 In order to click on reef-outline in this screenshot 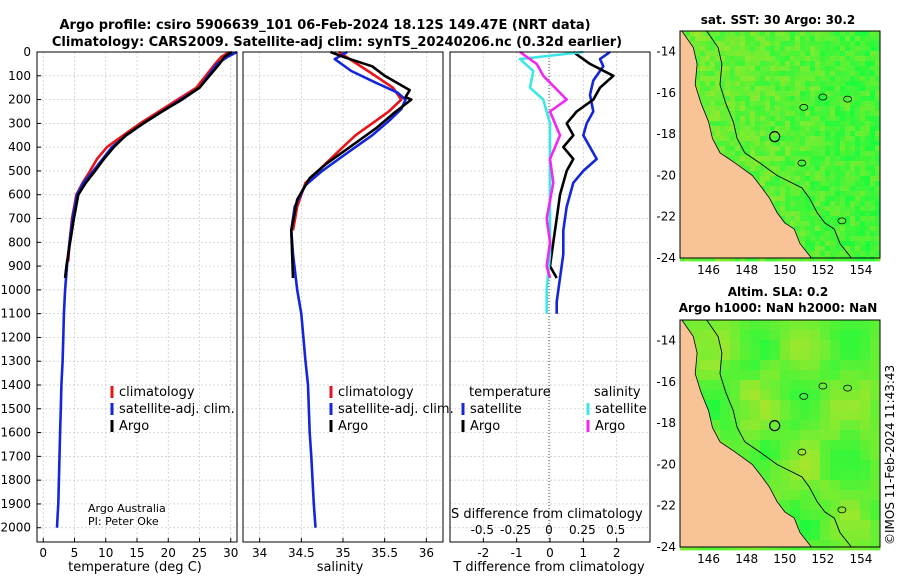, I will do `click(804, 396)`.